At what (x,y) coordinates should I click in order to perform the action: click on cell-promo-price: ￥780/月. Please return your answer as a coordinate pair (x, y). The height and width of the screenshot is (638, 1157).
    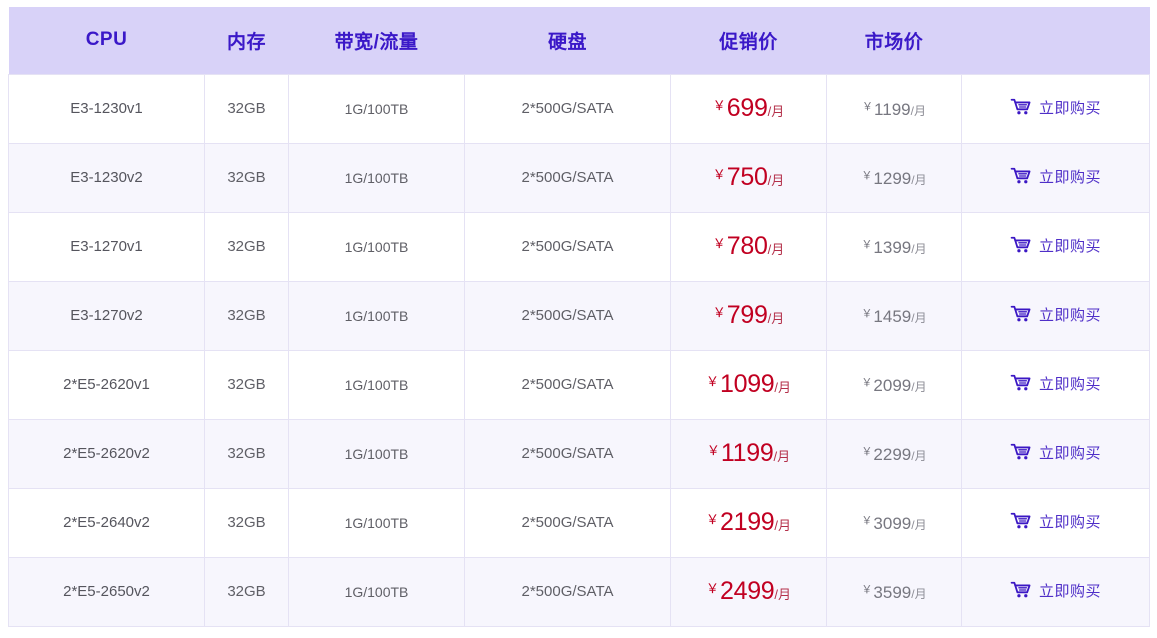
    Looking at the image, I should click on (748, 246).